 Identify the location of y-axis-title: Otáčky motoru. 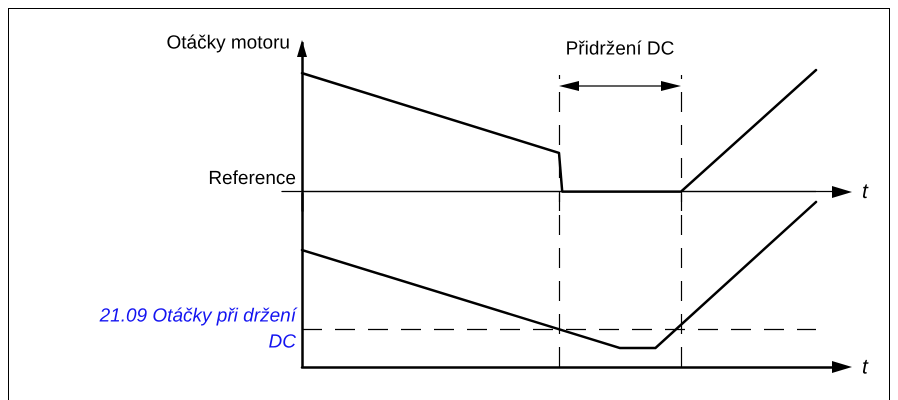
(228, 43).